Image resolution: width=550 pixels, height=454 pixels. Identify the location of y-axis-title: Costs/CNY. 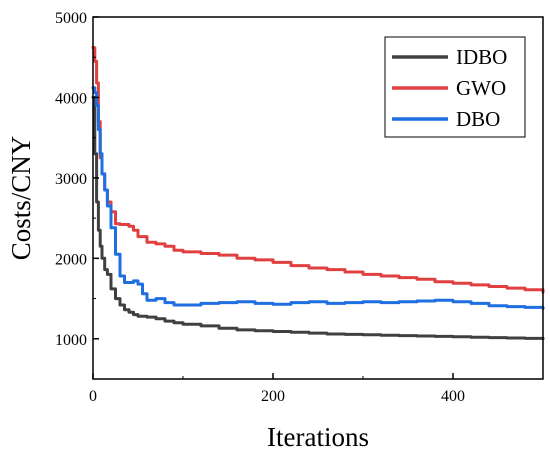
(21, 198).